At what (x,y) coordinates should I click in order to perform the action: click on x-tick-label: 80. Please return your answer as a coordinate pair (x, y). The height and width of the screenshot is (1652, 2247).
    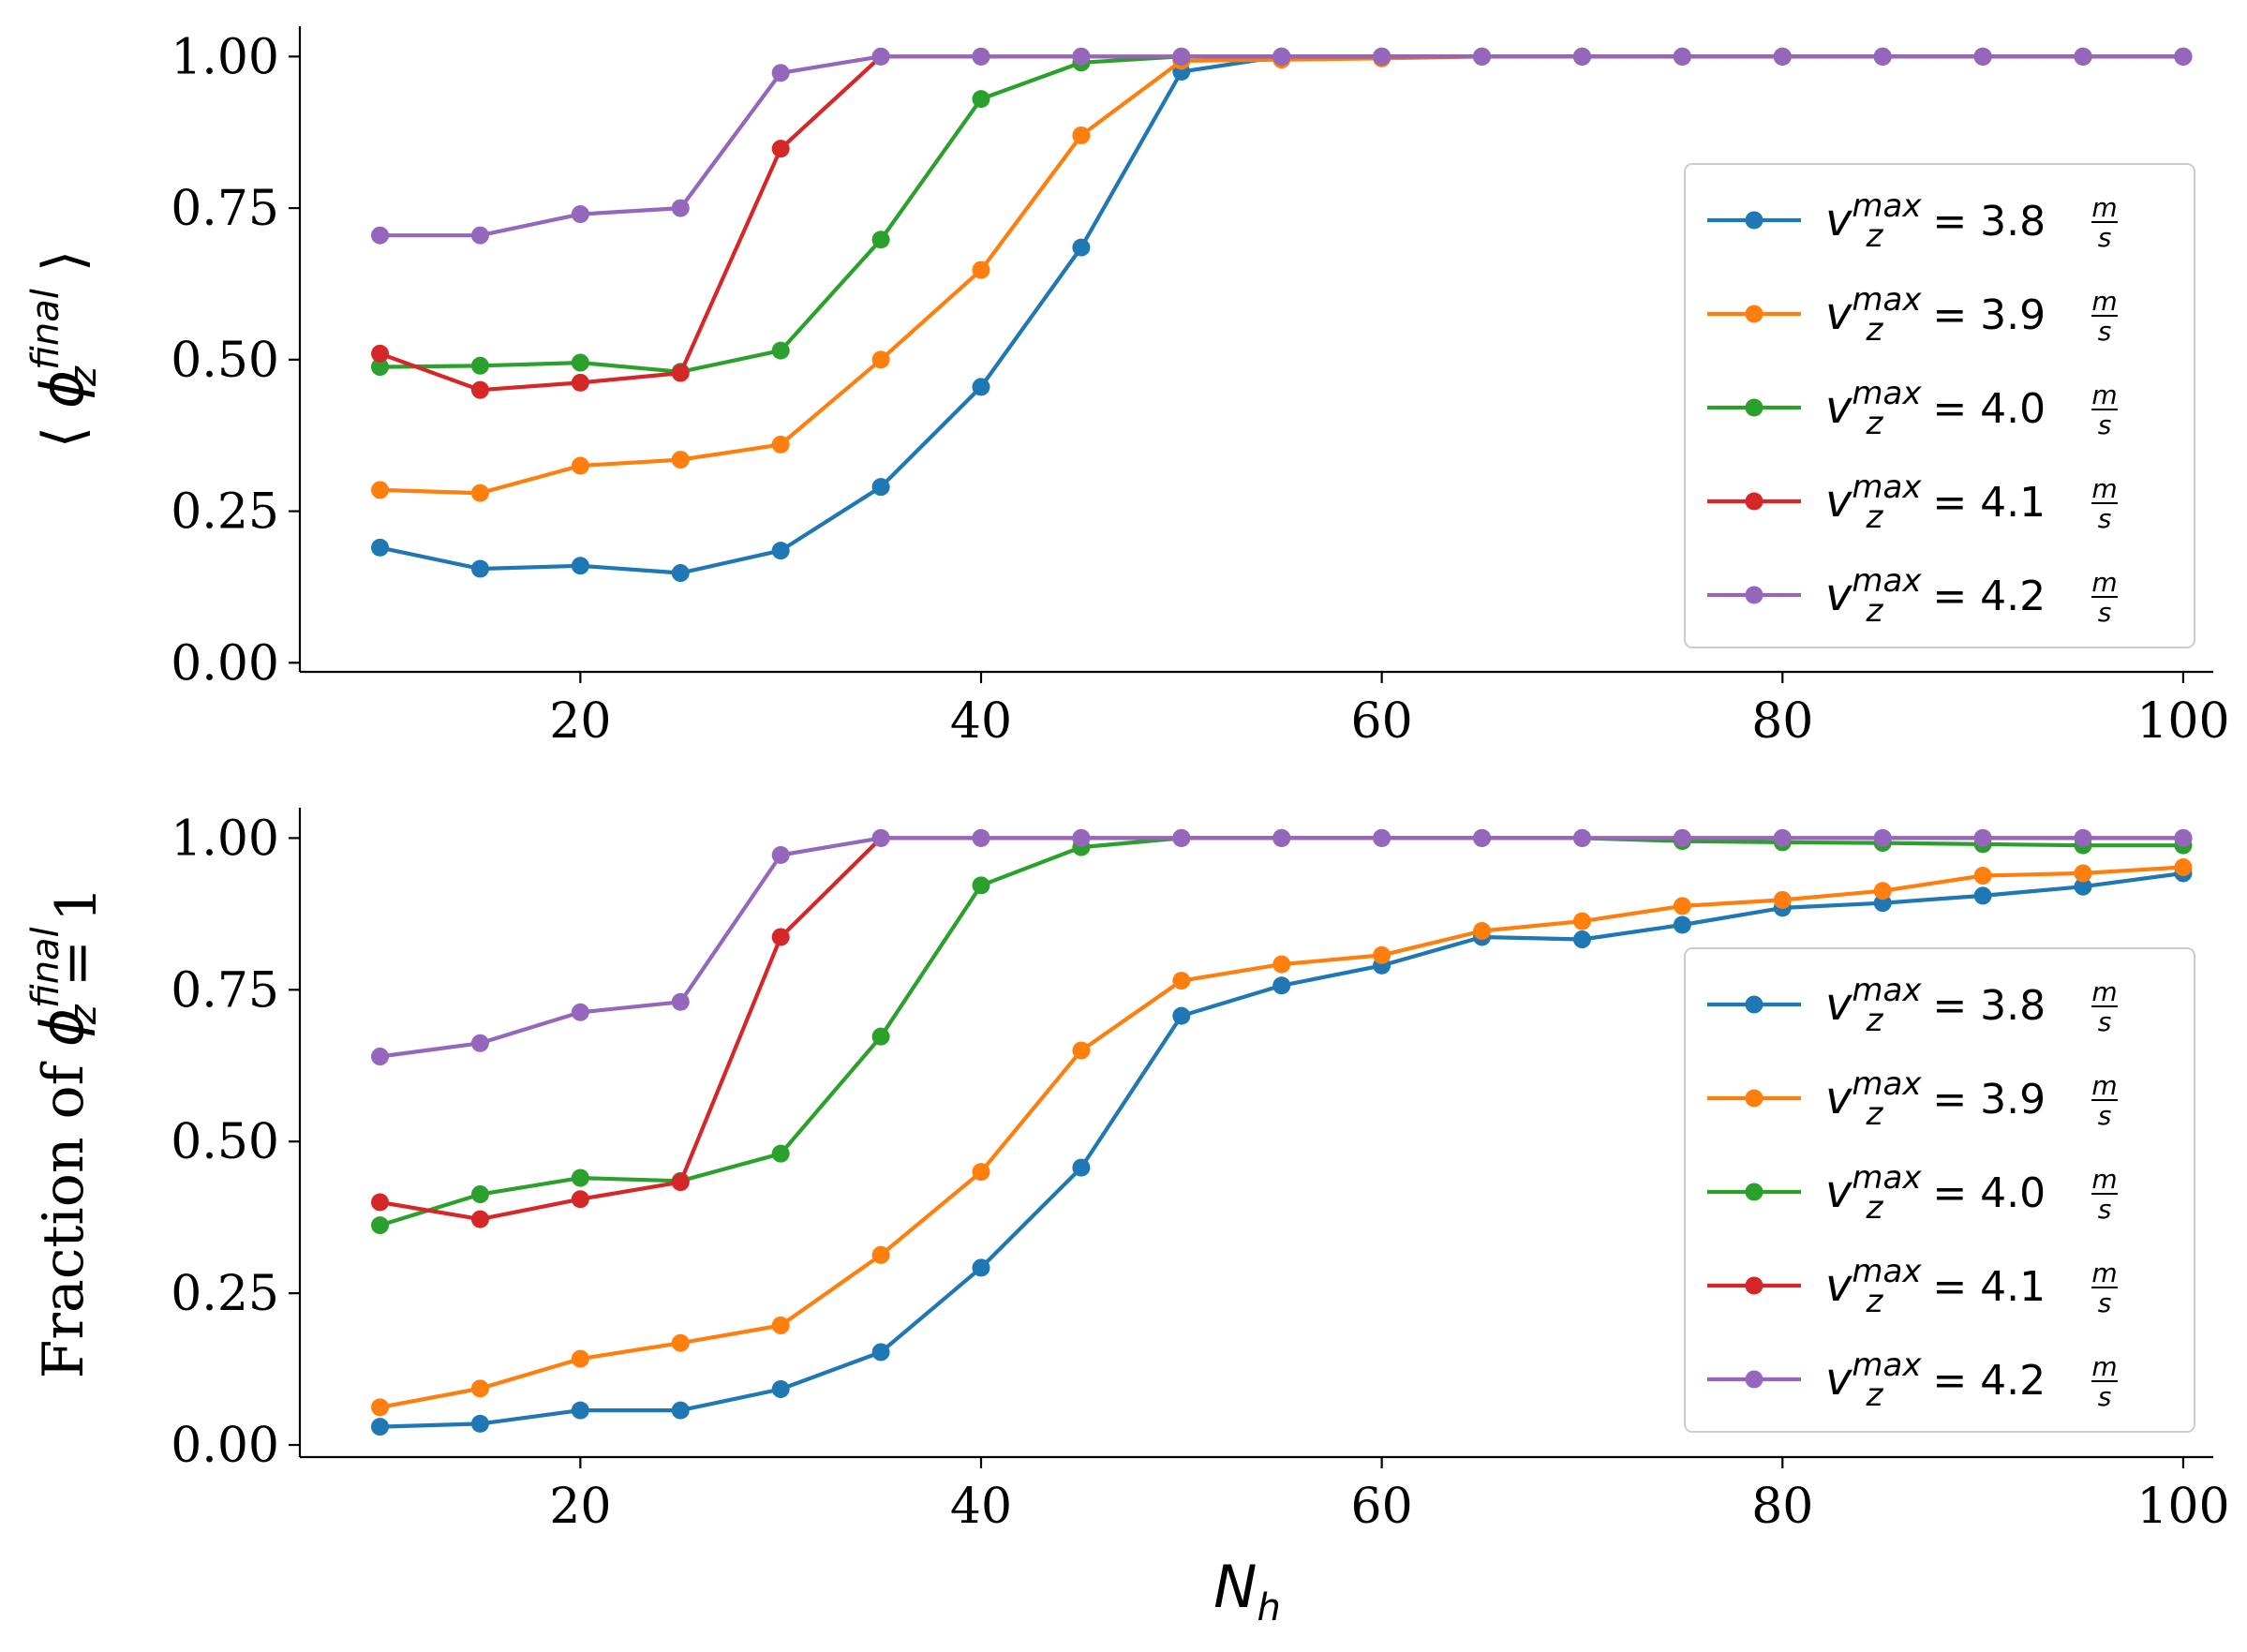
    Looking at the image, I should click on (1782, 721).